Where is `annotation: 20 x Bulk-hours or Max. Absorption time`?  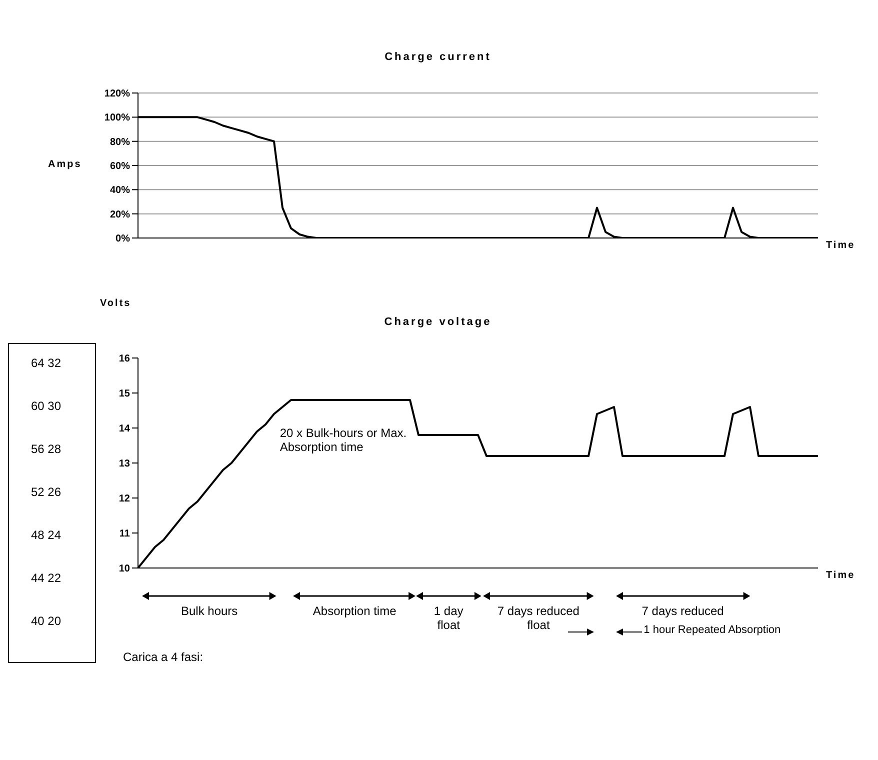
annotation: 20 x Bulk-hours or Max. Absorption time is located at coordinates (344, 440).